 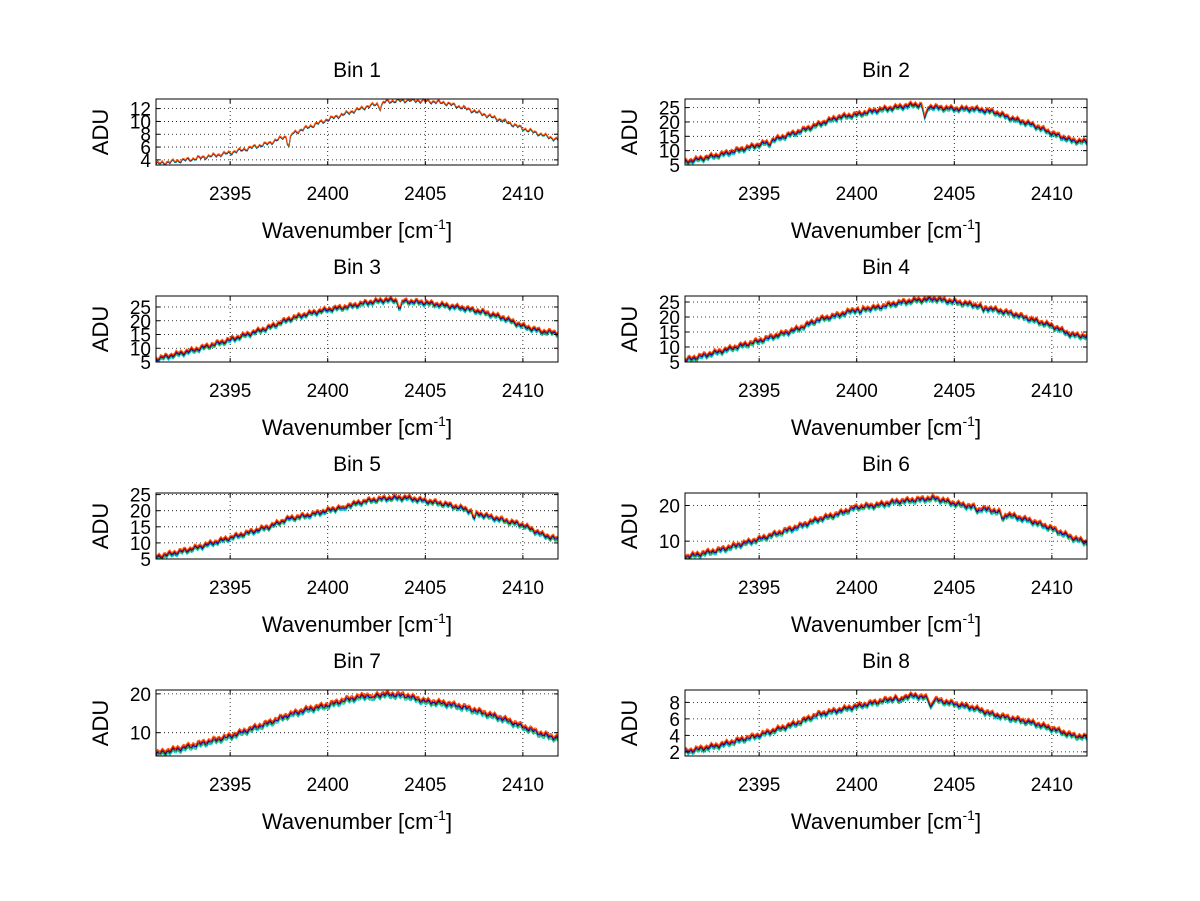 What do you see at coordinates (674, 753) in the screenshot?
I see `y-tick-label: 2` at bounding box center [674, 753].